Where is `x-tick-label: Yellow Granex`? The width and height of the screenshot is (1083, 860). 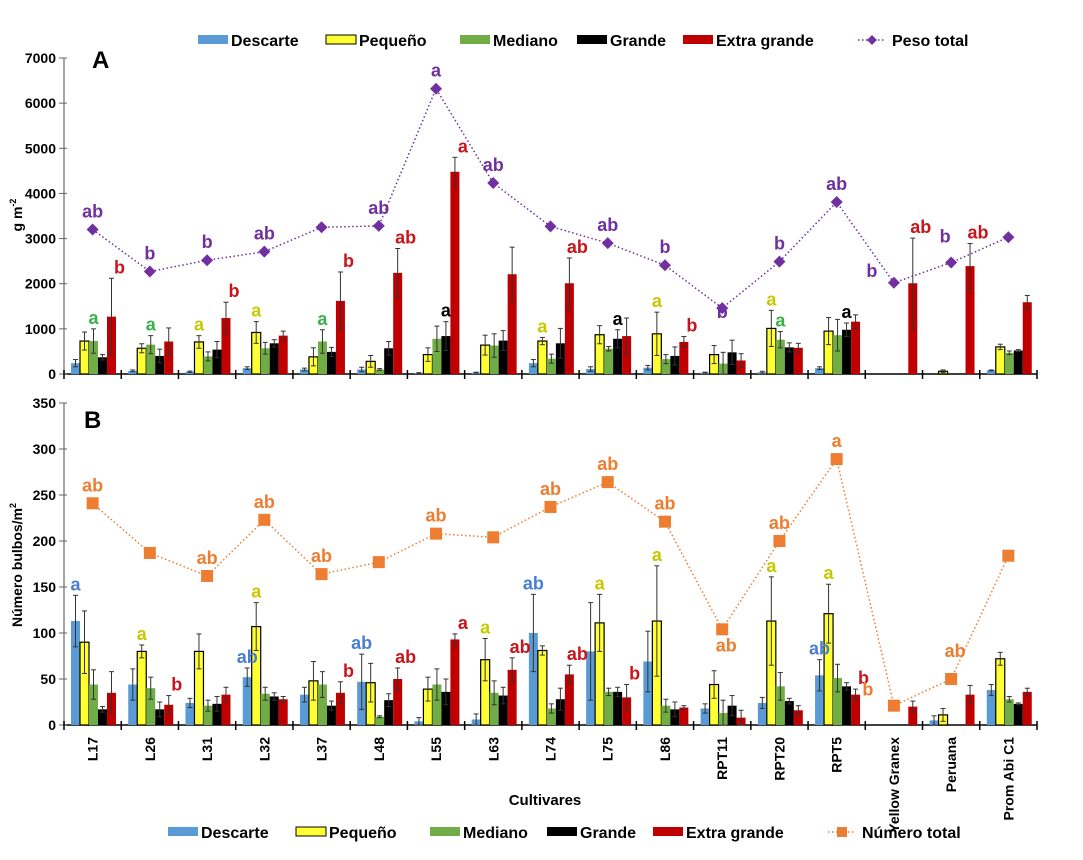
x-tick-label: Yellow Granex is located at coordinates (894, 785).